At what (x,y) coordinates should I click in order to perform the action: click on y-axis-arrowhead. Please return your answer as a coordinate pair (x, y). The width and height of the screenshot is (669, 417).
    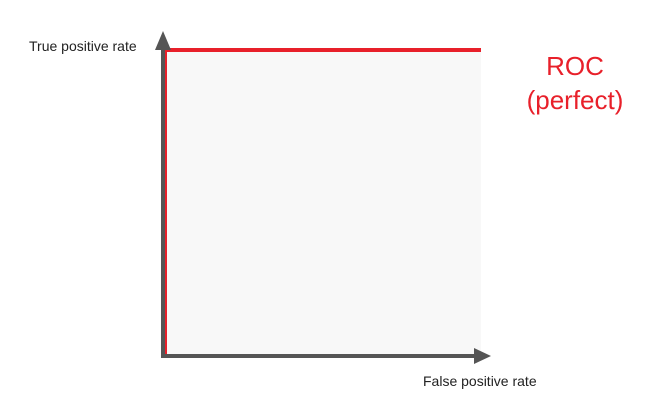
    Looking at the image, I should click on (163, 40).